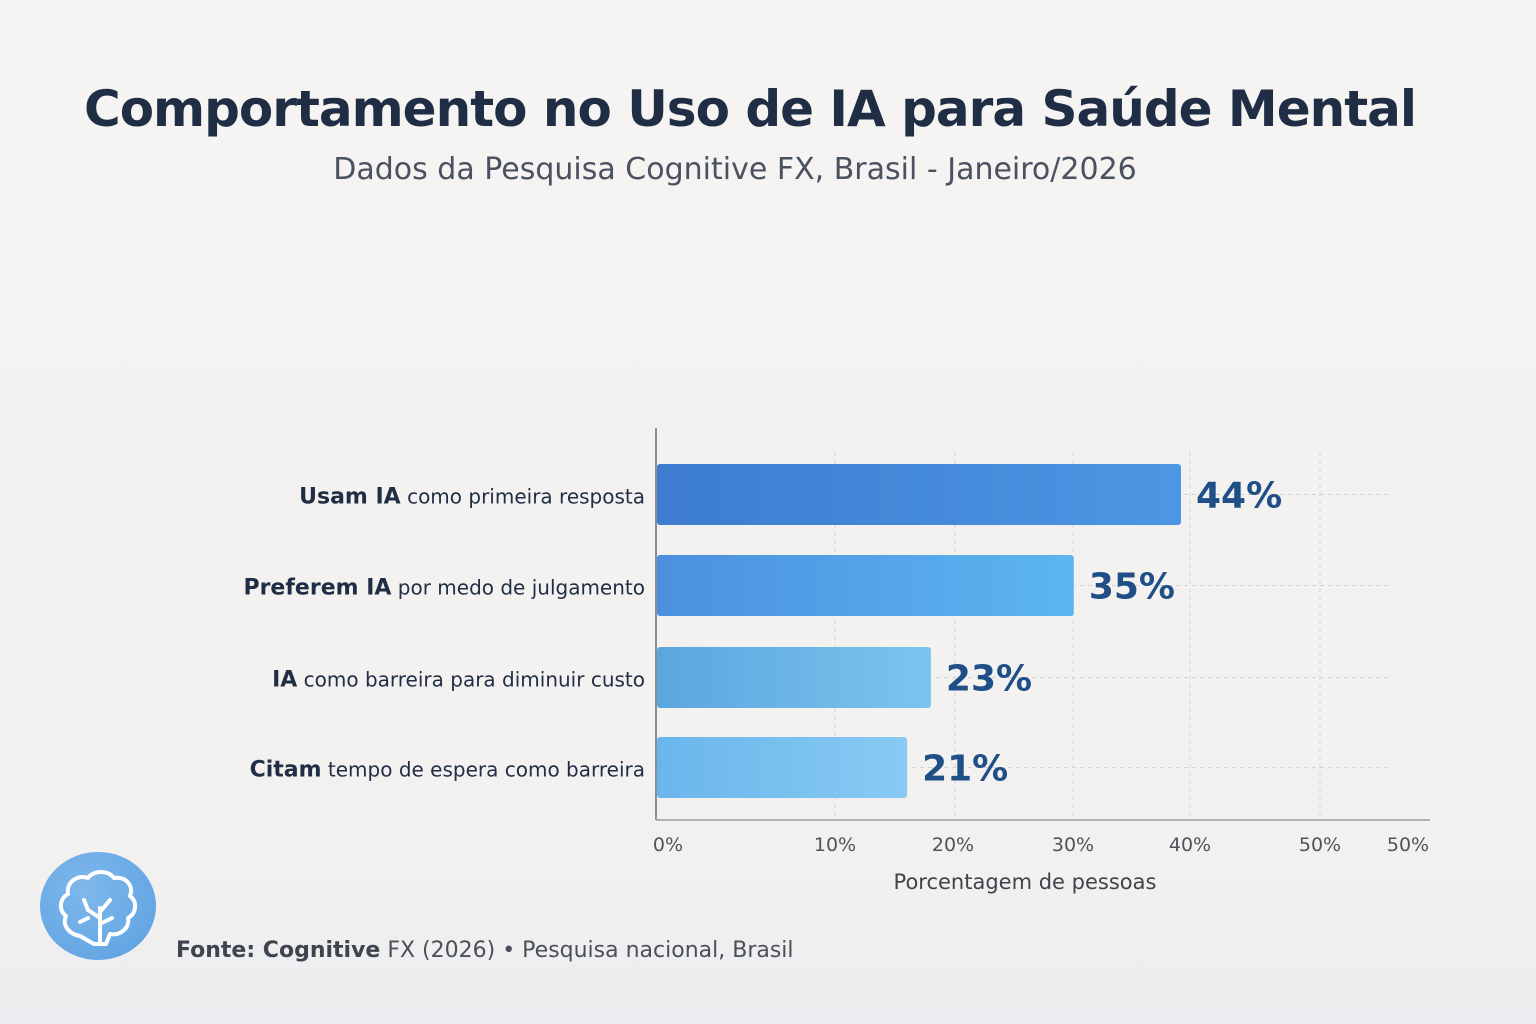  I want to click on source-text: FX (2026) • Pesquisa nacional, Brasil, so click(587, 950).